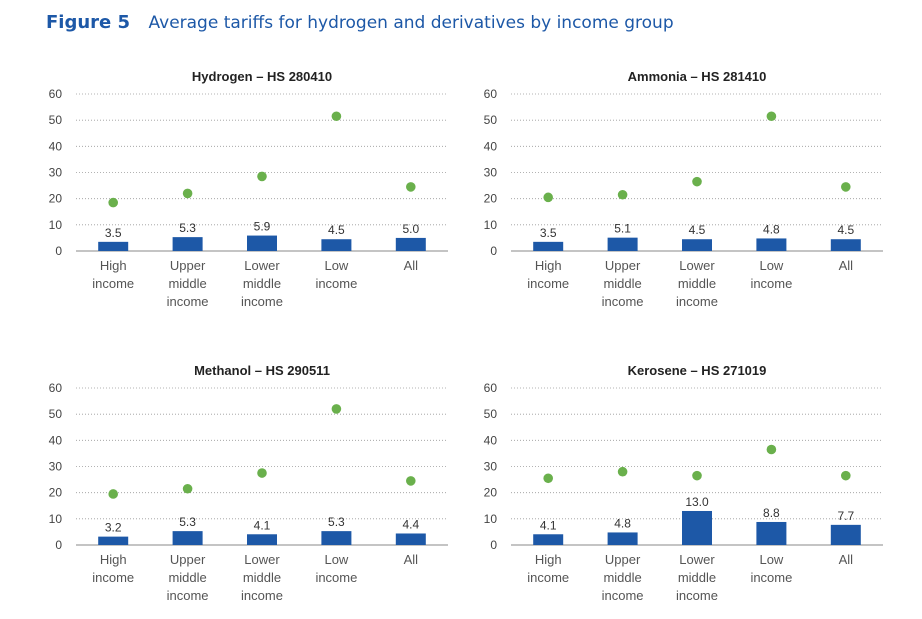  What do you see at coordinates (697, 76) in the screenshot?
I see `chart-title: Ammonia – HS 281410` at bounding box center [697, 76].